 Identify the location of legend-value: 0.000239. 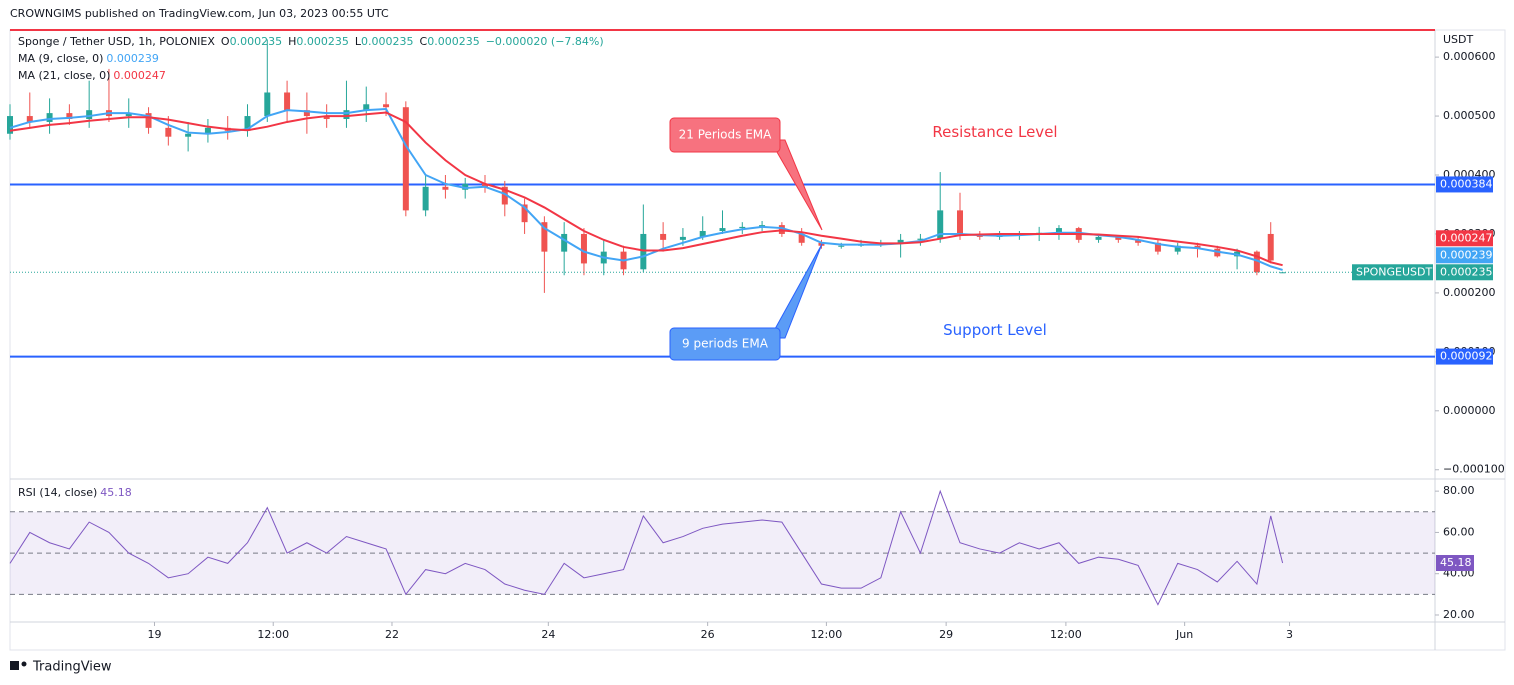
(132, 58).